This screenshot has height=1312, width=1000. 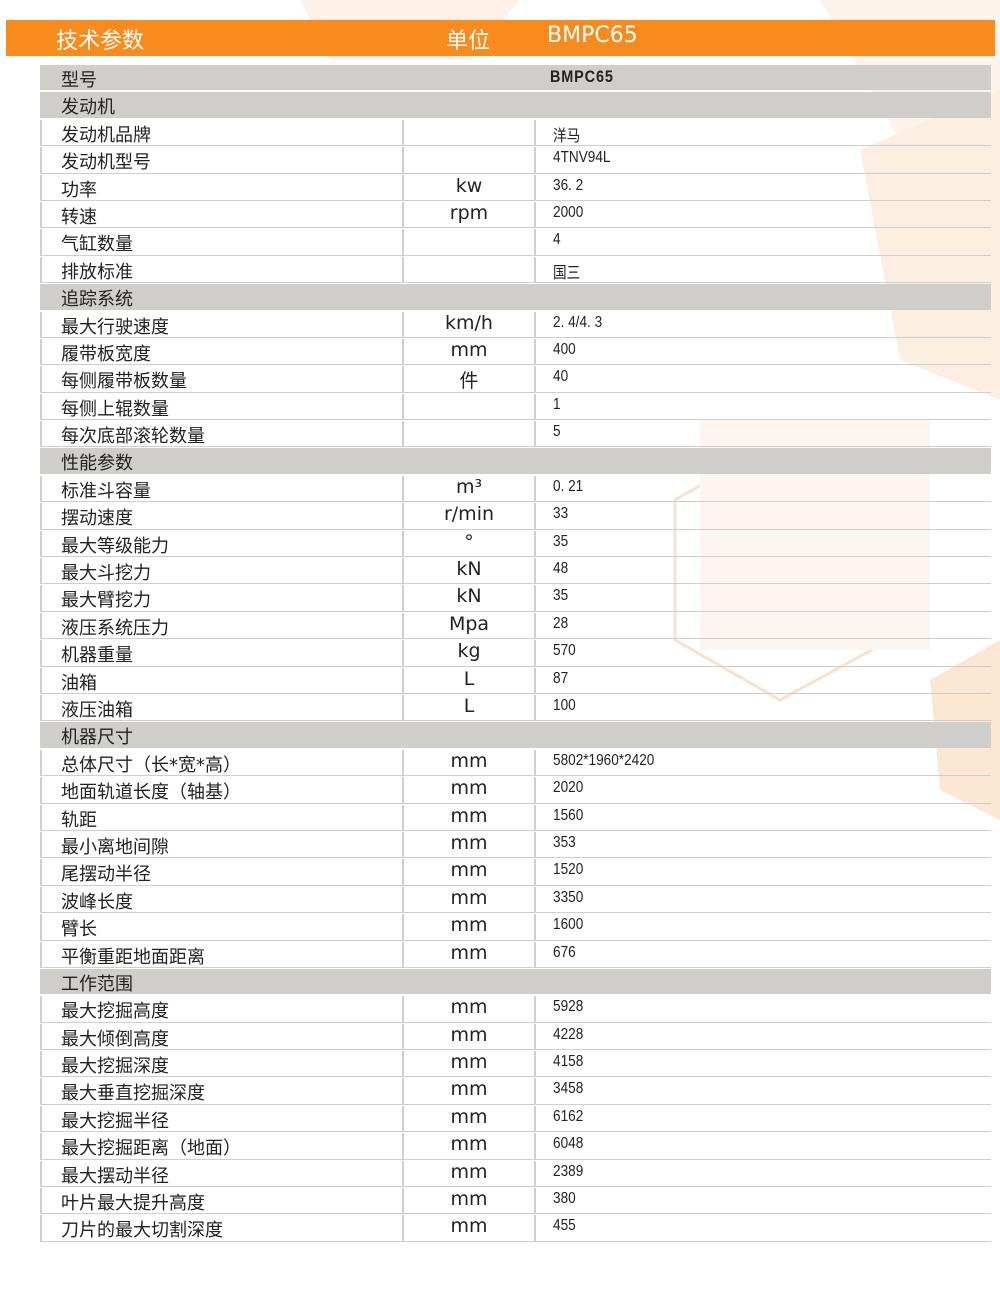 I want to click on param-name: 每侧上辊数量, so click(x=115, y=409).